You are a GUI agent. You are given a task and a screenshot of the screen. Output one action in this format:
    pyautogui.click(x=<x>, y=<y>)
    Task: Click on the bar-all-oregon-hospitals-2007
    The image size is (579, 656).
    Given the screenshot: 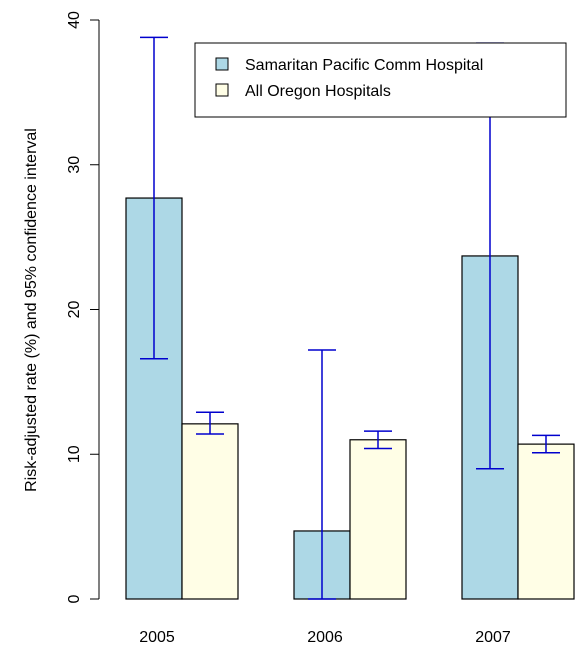 What is the action you would take?
    pyautogui.click(x=546, y=521)
    